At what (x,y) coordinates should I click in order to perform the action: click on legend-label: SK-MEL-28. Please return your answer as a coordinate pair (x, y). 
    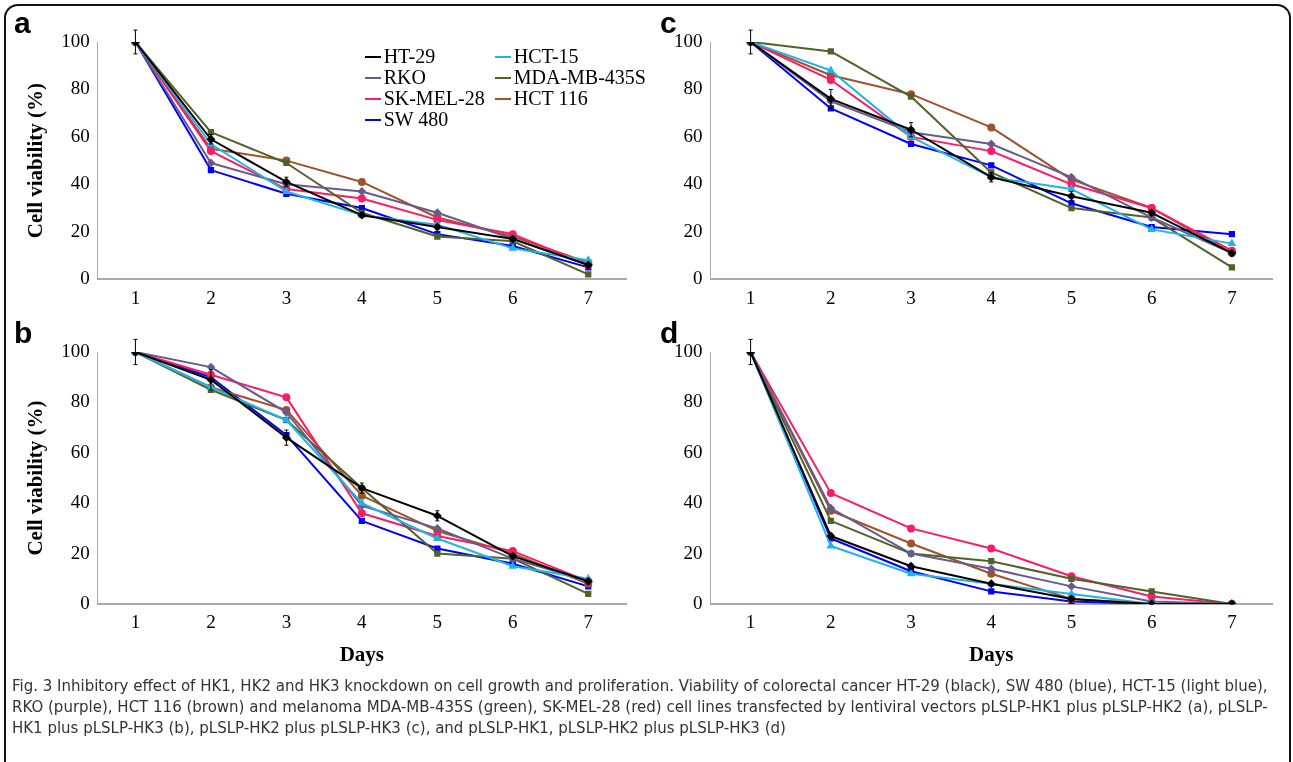
    Looking at the image, I should click on (434, 98).